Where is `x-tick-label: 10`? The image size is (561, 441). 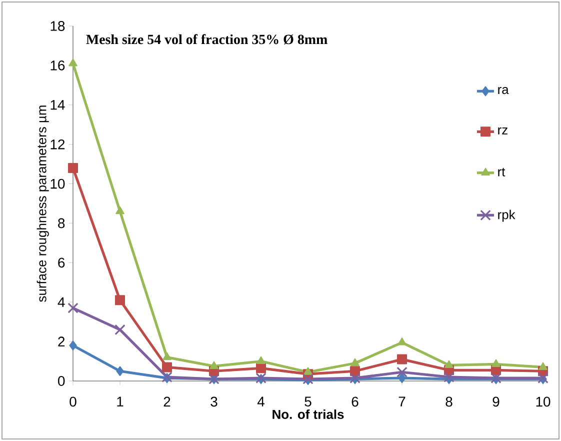 x-tick-label: 10 is located at coordinates (543, 401).